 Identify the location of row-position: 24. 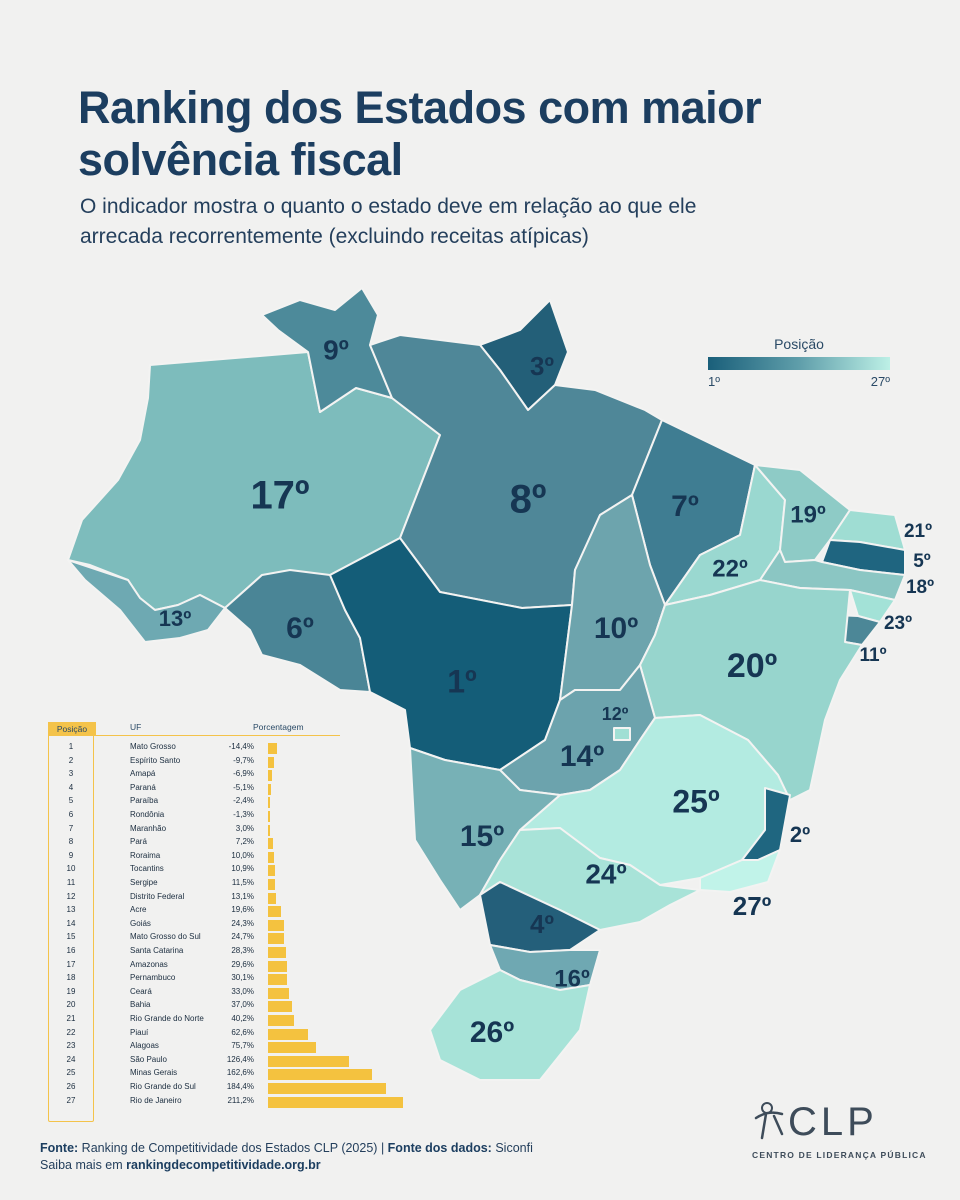
(71, 1059).